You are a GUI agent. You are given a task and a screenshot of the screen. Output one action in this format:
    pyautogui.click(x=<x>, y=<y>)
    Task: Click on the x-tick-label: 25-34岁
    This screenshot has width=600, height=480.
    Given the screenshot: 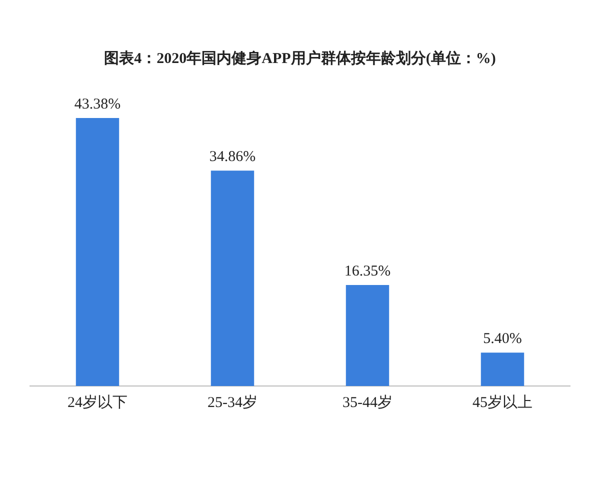 What is the action you would take?
    pyautogui.click(x=233, y=402)
    